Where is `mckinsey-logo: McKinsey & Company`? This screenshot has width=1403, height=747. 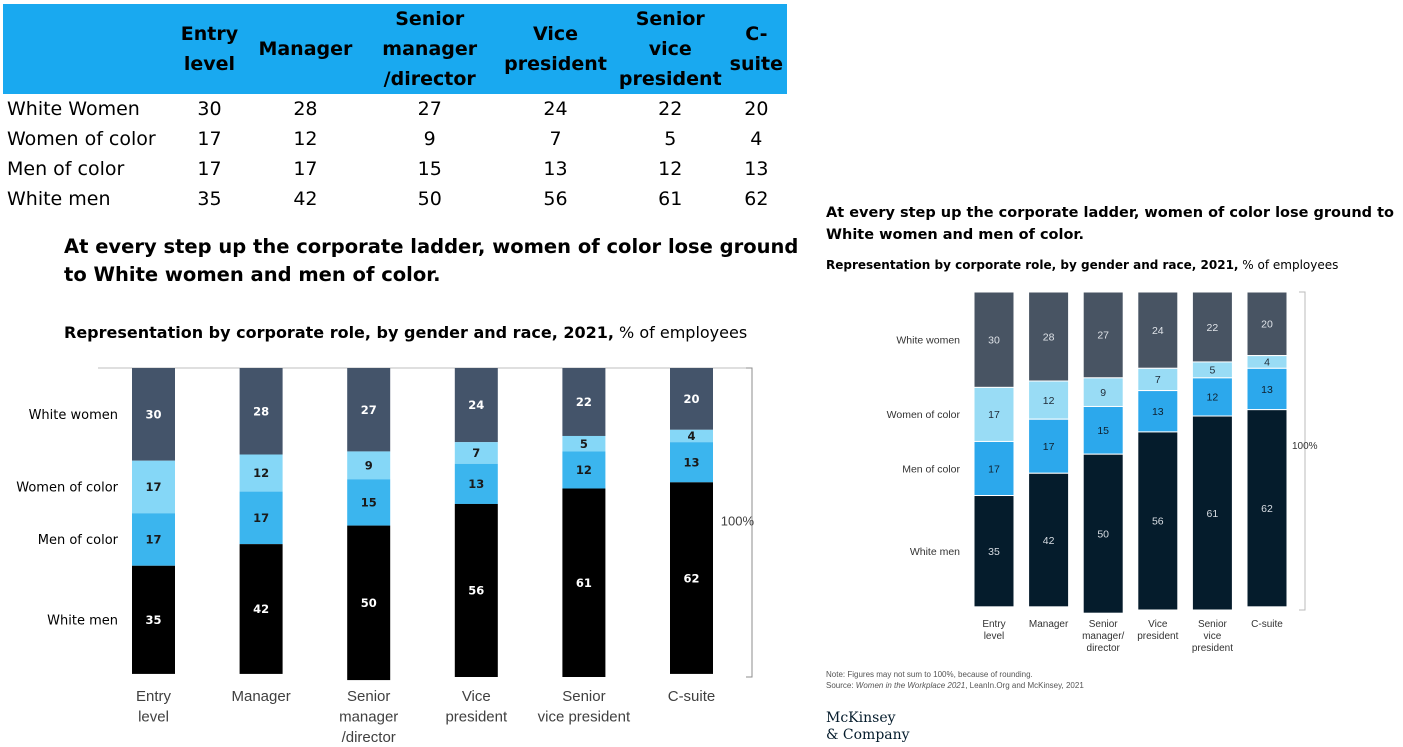 mckinsey-logo: McKinsey & Company is located at coordinates (868, 727).